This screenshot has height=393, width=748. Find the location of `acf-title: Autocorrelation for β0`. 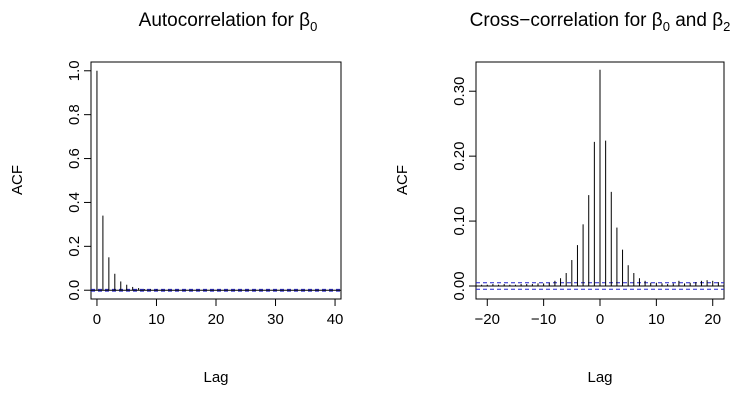

acf-title: Autocorrelation for β0 is located at coordinates (228, 22).